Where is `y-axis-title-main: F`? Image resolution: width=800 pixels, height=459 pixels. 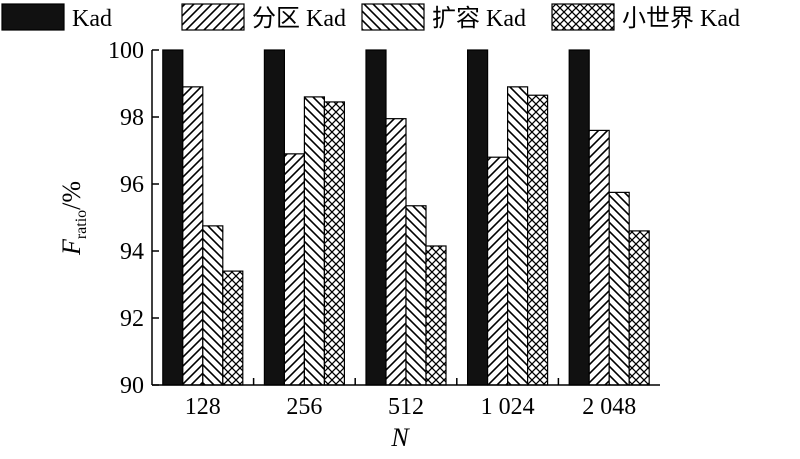 y-axis-title-main: F is located at coordinates (71, 247).